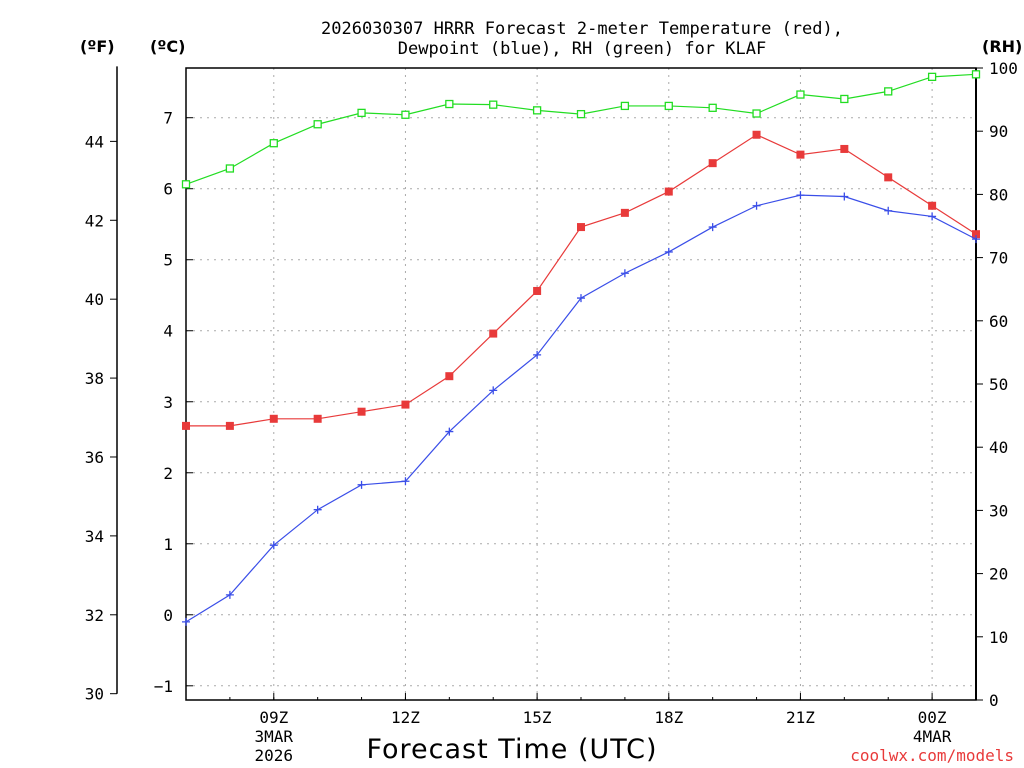 The image size is (1024, 768). I want to click on rh-tick-label: 70, so click(998, 258).